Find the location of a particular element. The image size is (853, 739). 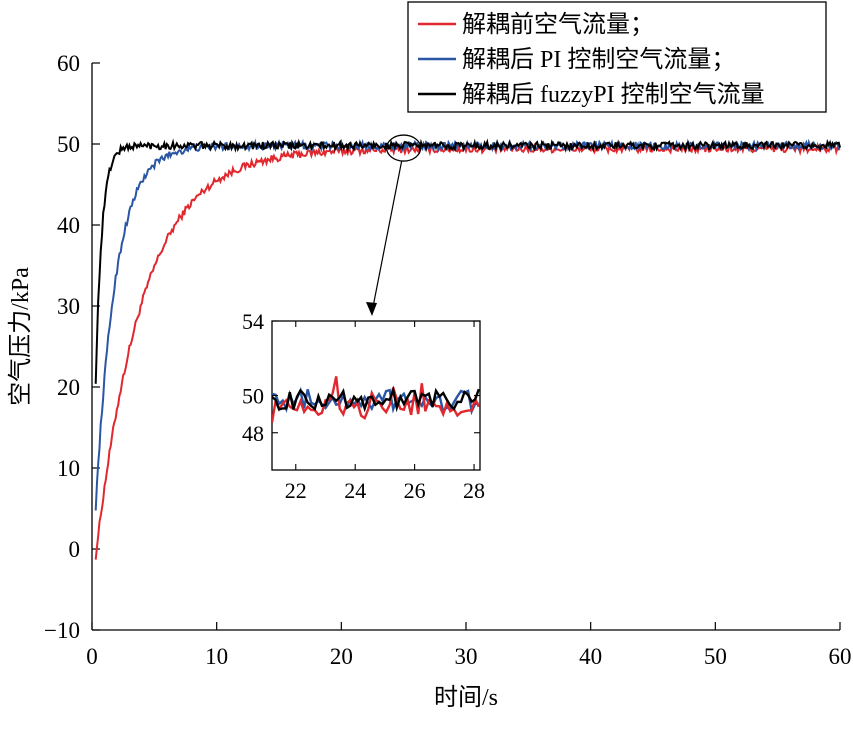

legend: 解耦前空气流量； 解耦后 PI 控制空气流量； 解耦后 fuzzyPI 控制空气流量 is located at coordinates (617, 57).